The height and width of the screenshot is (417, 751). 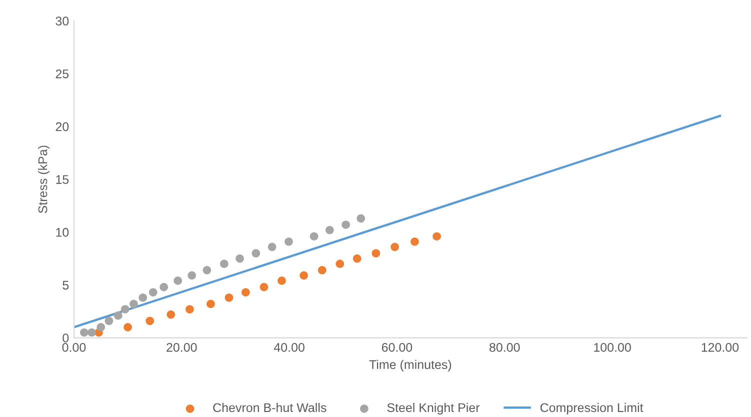 I want to click on x-tick-label: 100.00, so click(x=612, y=347).